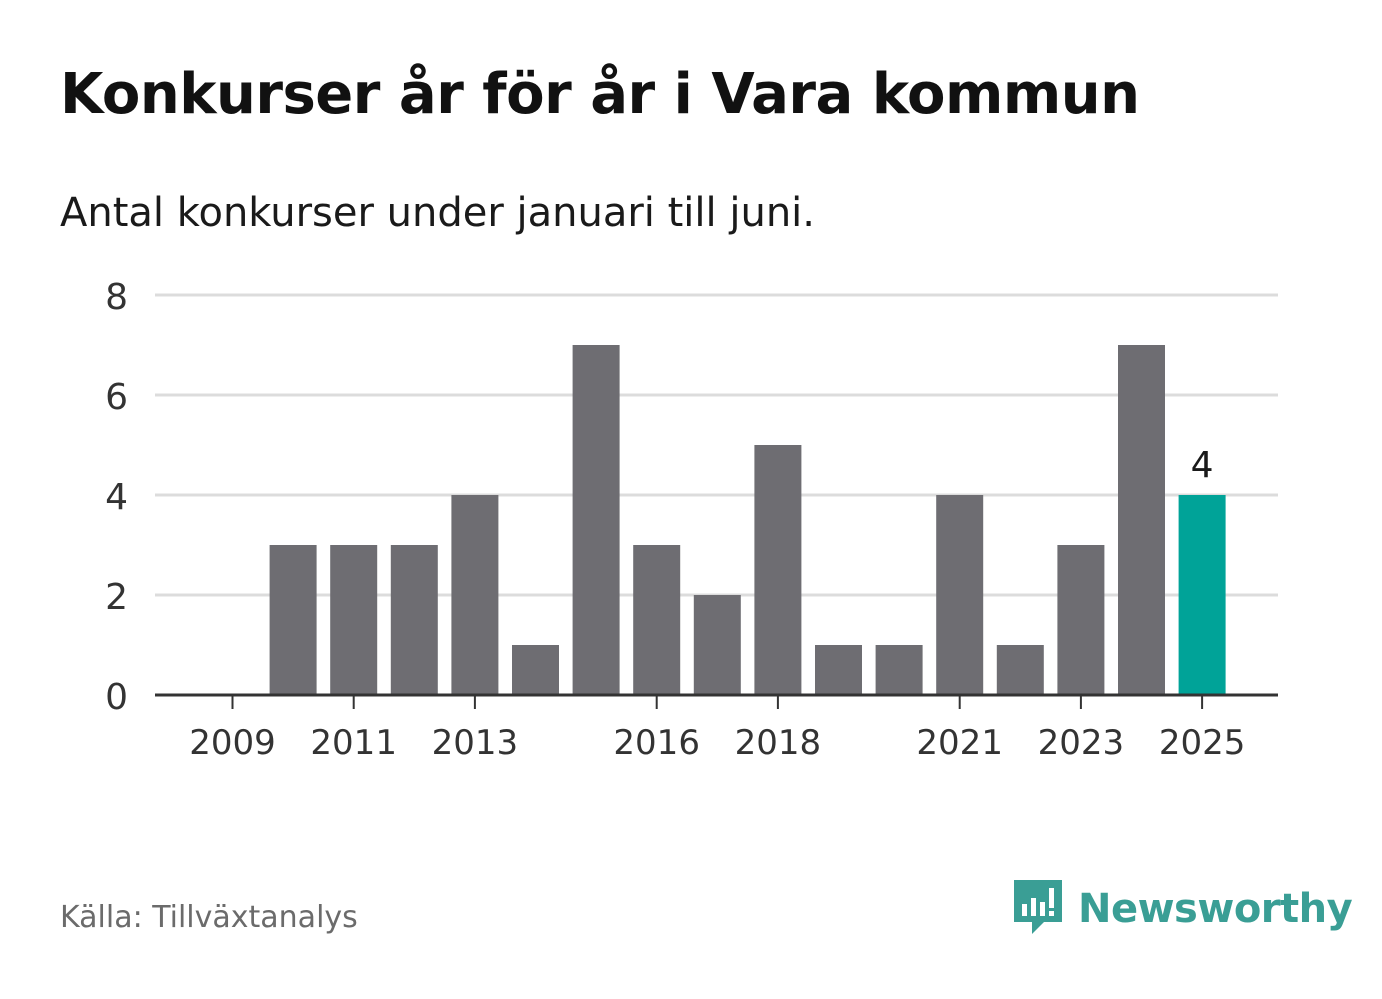 This screenshot has width=1382, height=999. Describe the element at coordinates (414, 620) in the screenshot. I see `bar-2012` at that location.